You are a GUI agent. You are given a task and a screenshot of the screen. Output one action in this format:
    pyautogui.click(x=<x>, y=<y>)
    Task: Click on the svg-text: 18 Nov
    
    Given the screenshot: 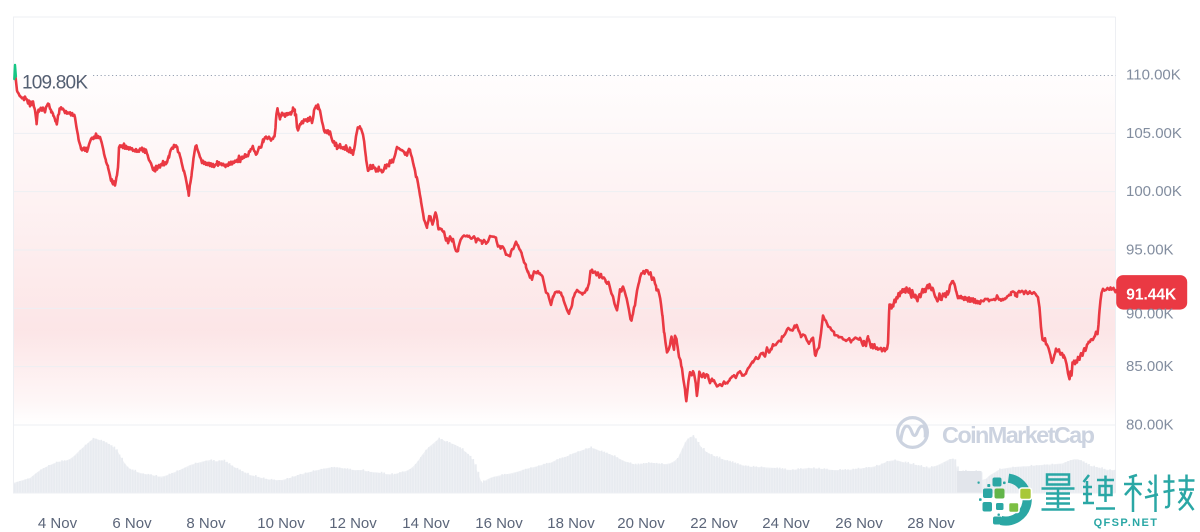 What is the action you would take?
    pyautogui.click(x=571, y=523)
    